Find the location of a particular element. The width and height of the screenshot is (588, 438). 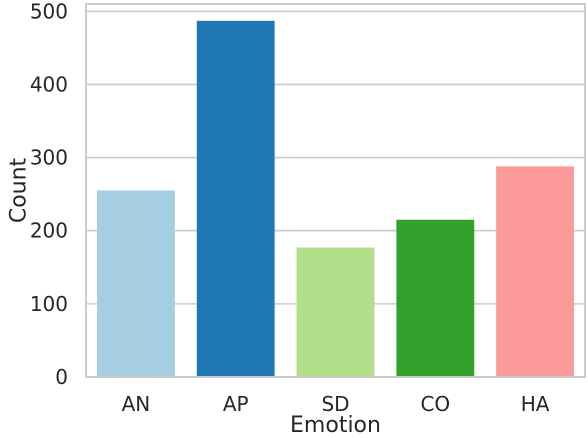

bar-an is located at coordinates (135, 283).